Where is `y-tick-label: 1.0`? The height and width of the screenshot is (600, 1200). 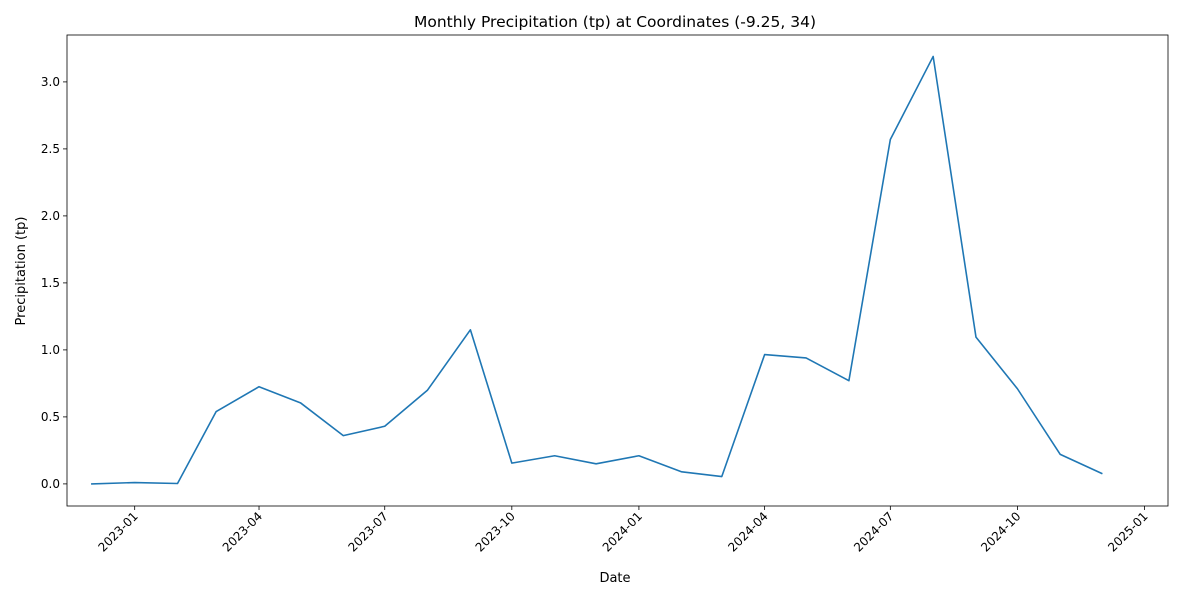
y-tick-label: 1.0 is located at coordinates (50, 350).